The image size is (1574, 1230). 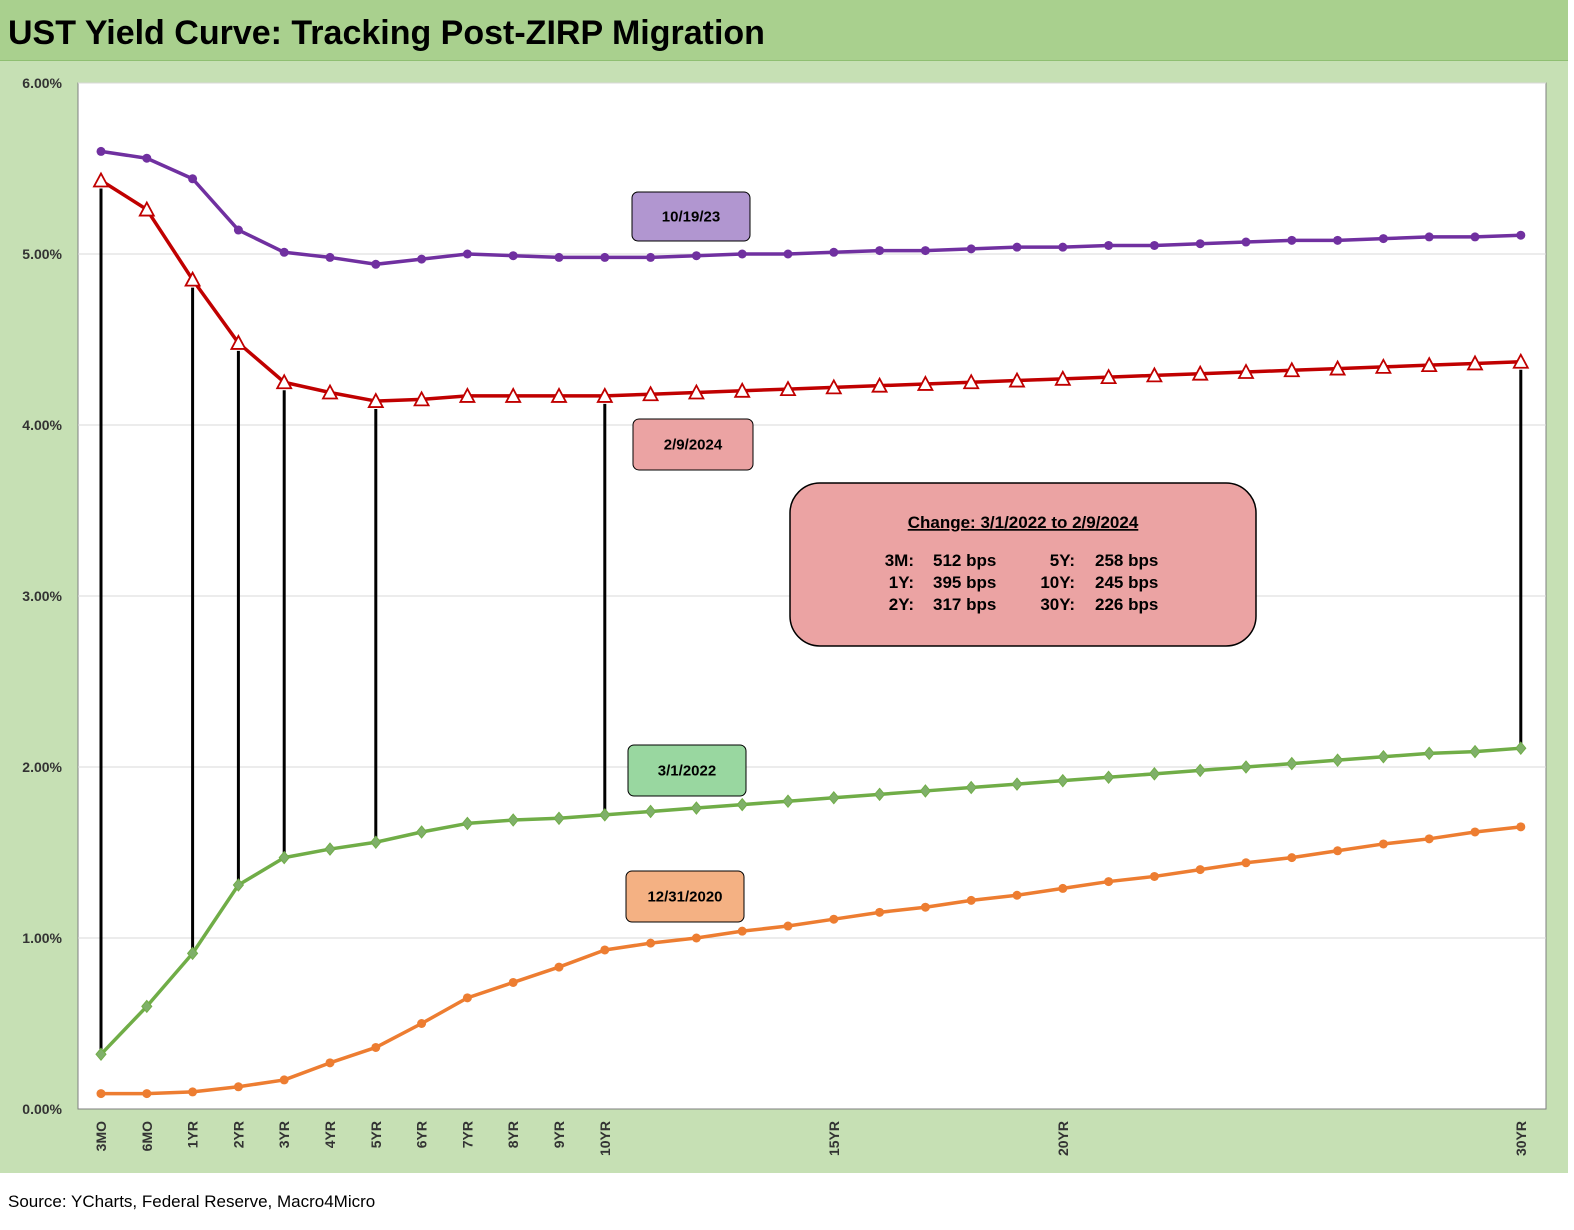 What do you see at coordinates (693, 444) in the screenshot?
I see `series-label: 2/9/2024` at bounding box center [693, 444].